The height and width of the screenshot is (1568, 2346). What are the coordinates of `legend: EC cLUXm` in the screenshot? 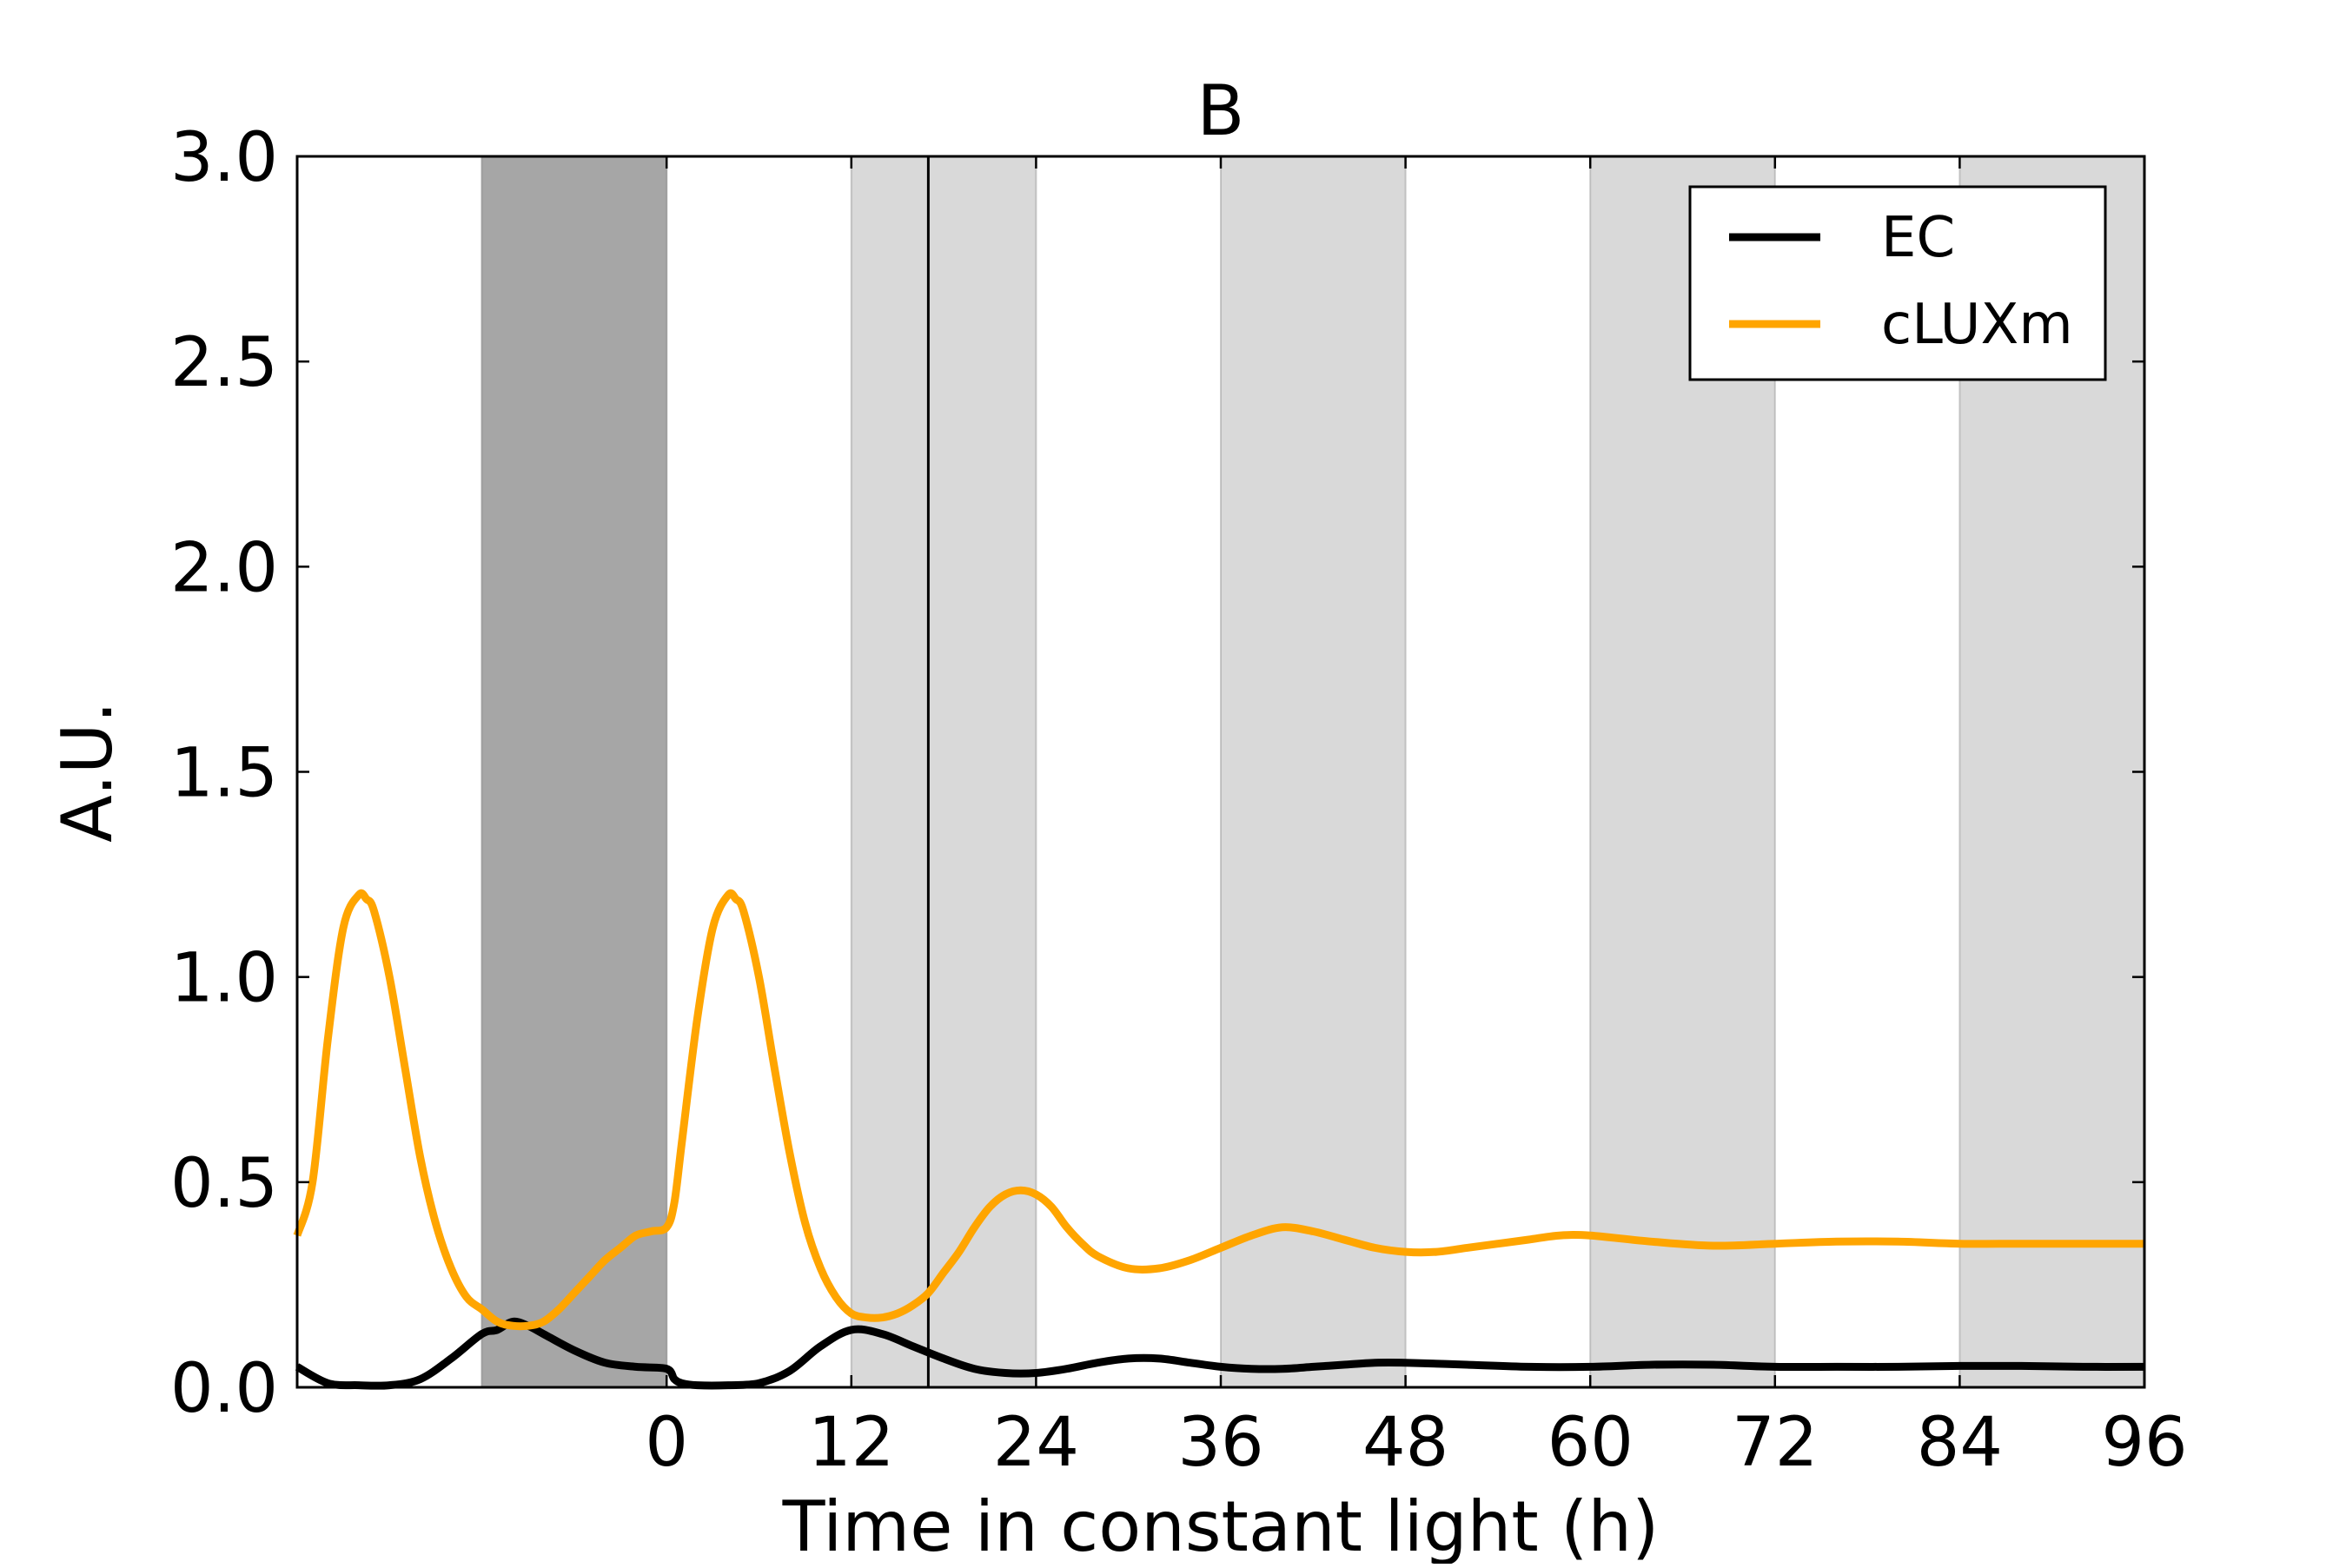 It's located at (1898, 283).